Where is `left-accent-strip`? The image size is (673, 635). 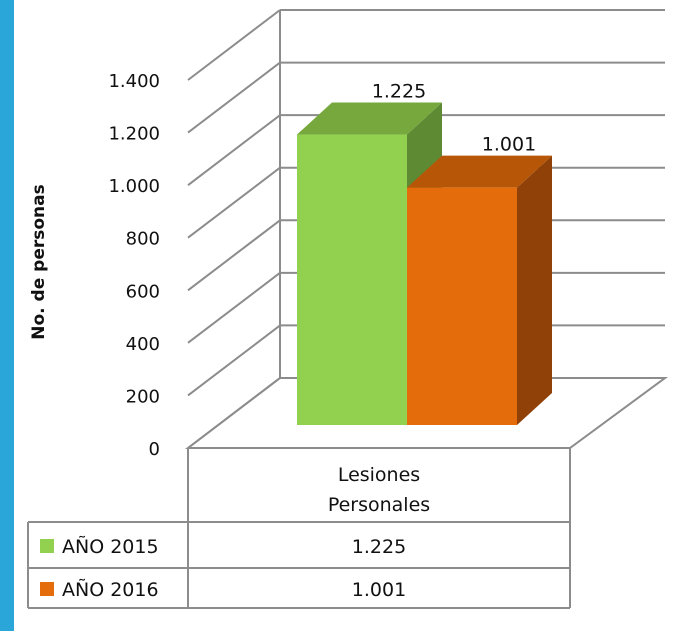 left-accent-strip is located at coordinates (7, 315).